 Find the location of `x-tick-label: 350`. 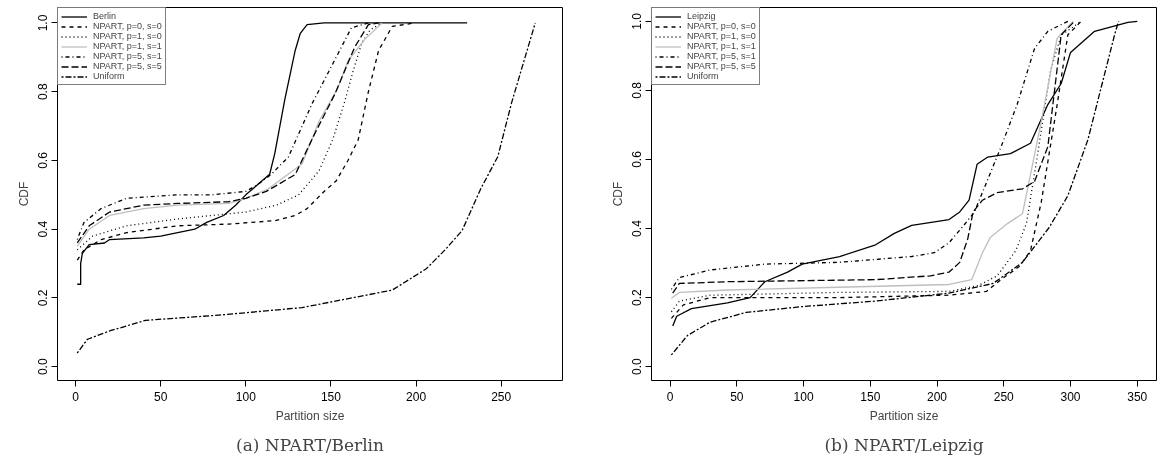

x-tick-label: 350 is located at coordinates (1137, 396).